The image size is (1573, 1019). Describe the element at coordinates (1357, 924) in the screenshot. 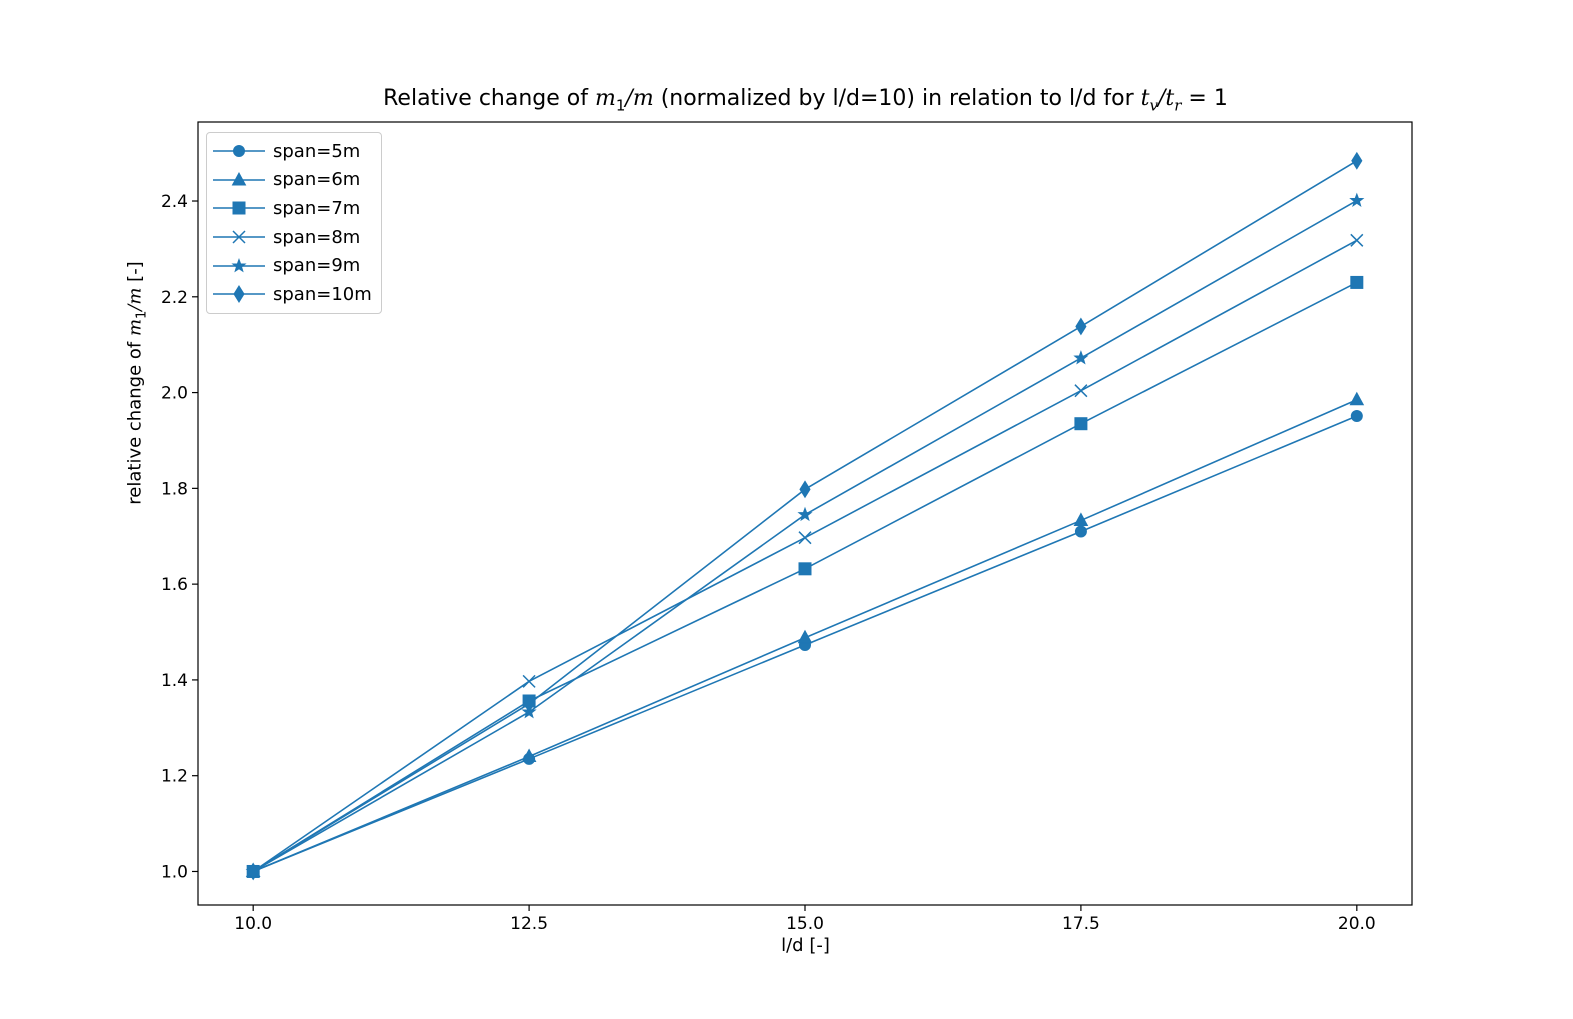

I see `x-tick-label: 20.0` at that location.